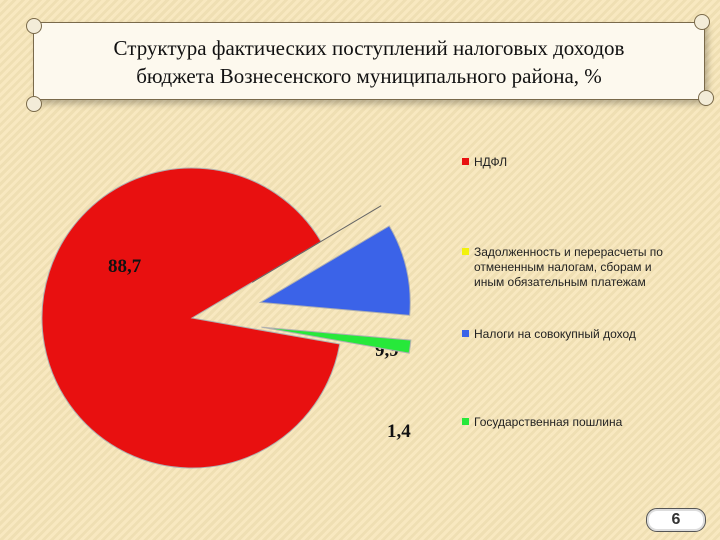  Describe the element at coordinates (560, 282) in the screenshot. I see `legend-entry-label: иным обязательным платежам` at that location.